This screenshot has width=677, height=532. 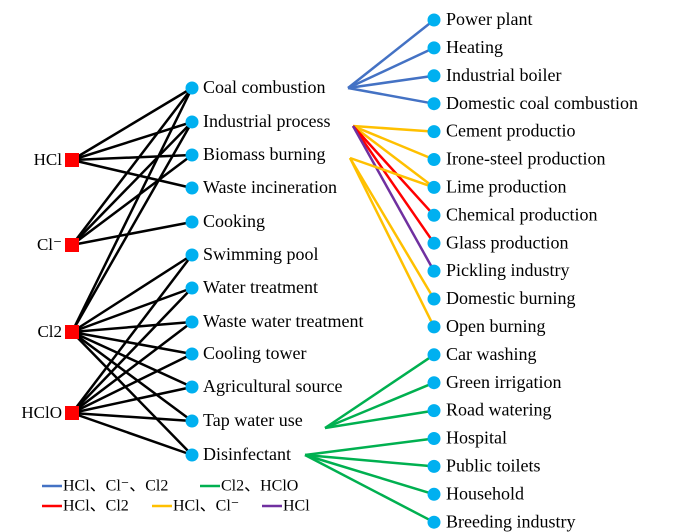 What do you see at coordinates (485, 493) in the screenshot?
I see `subsource-label: Household` at bounding box center [485, 493].